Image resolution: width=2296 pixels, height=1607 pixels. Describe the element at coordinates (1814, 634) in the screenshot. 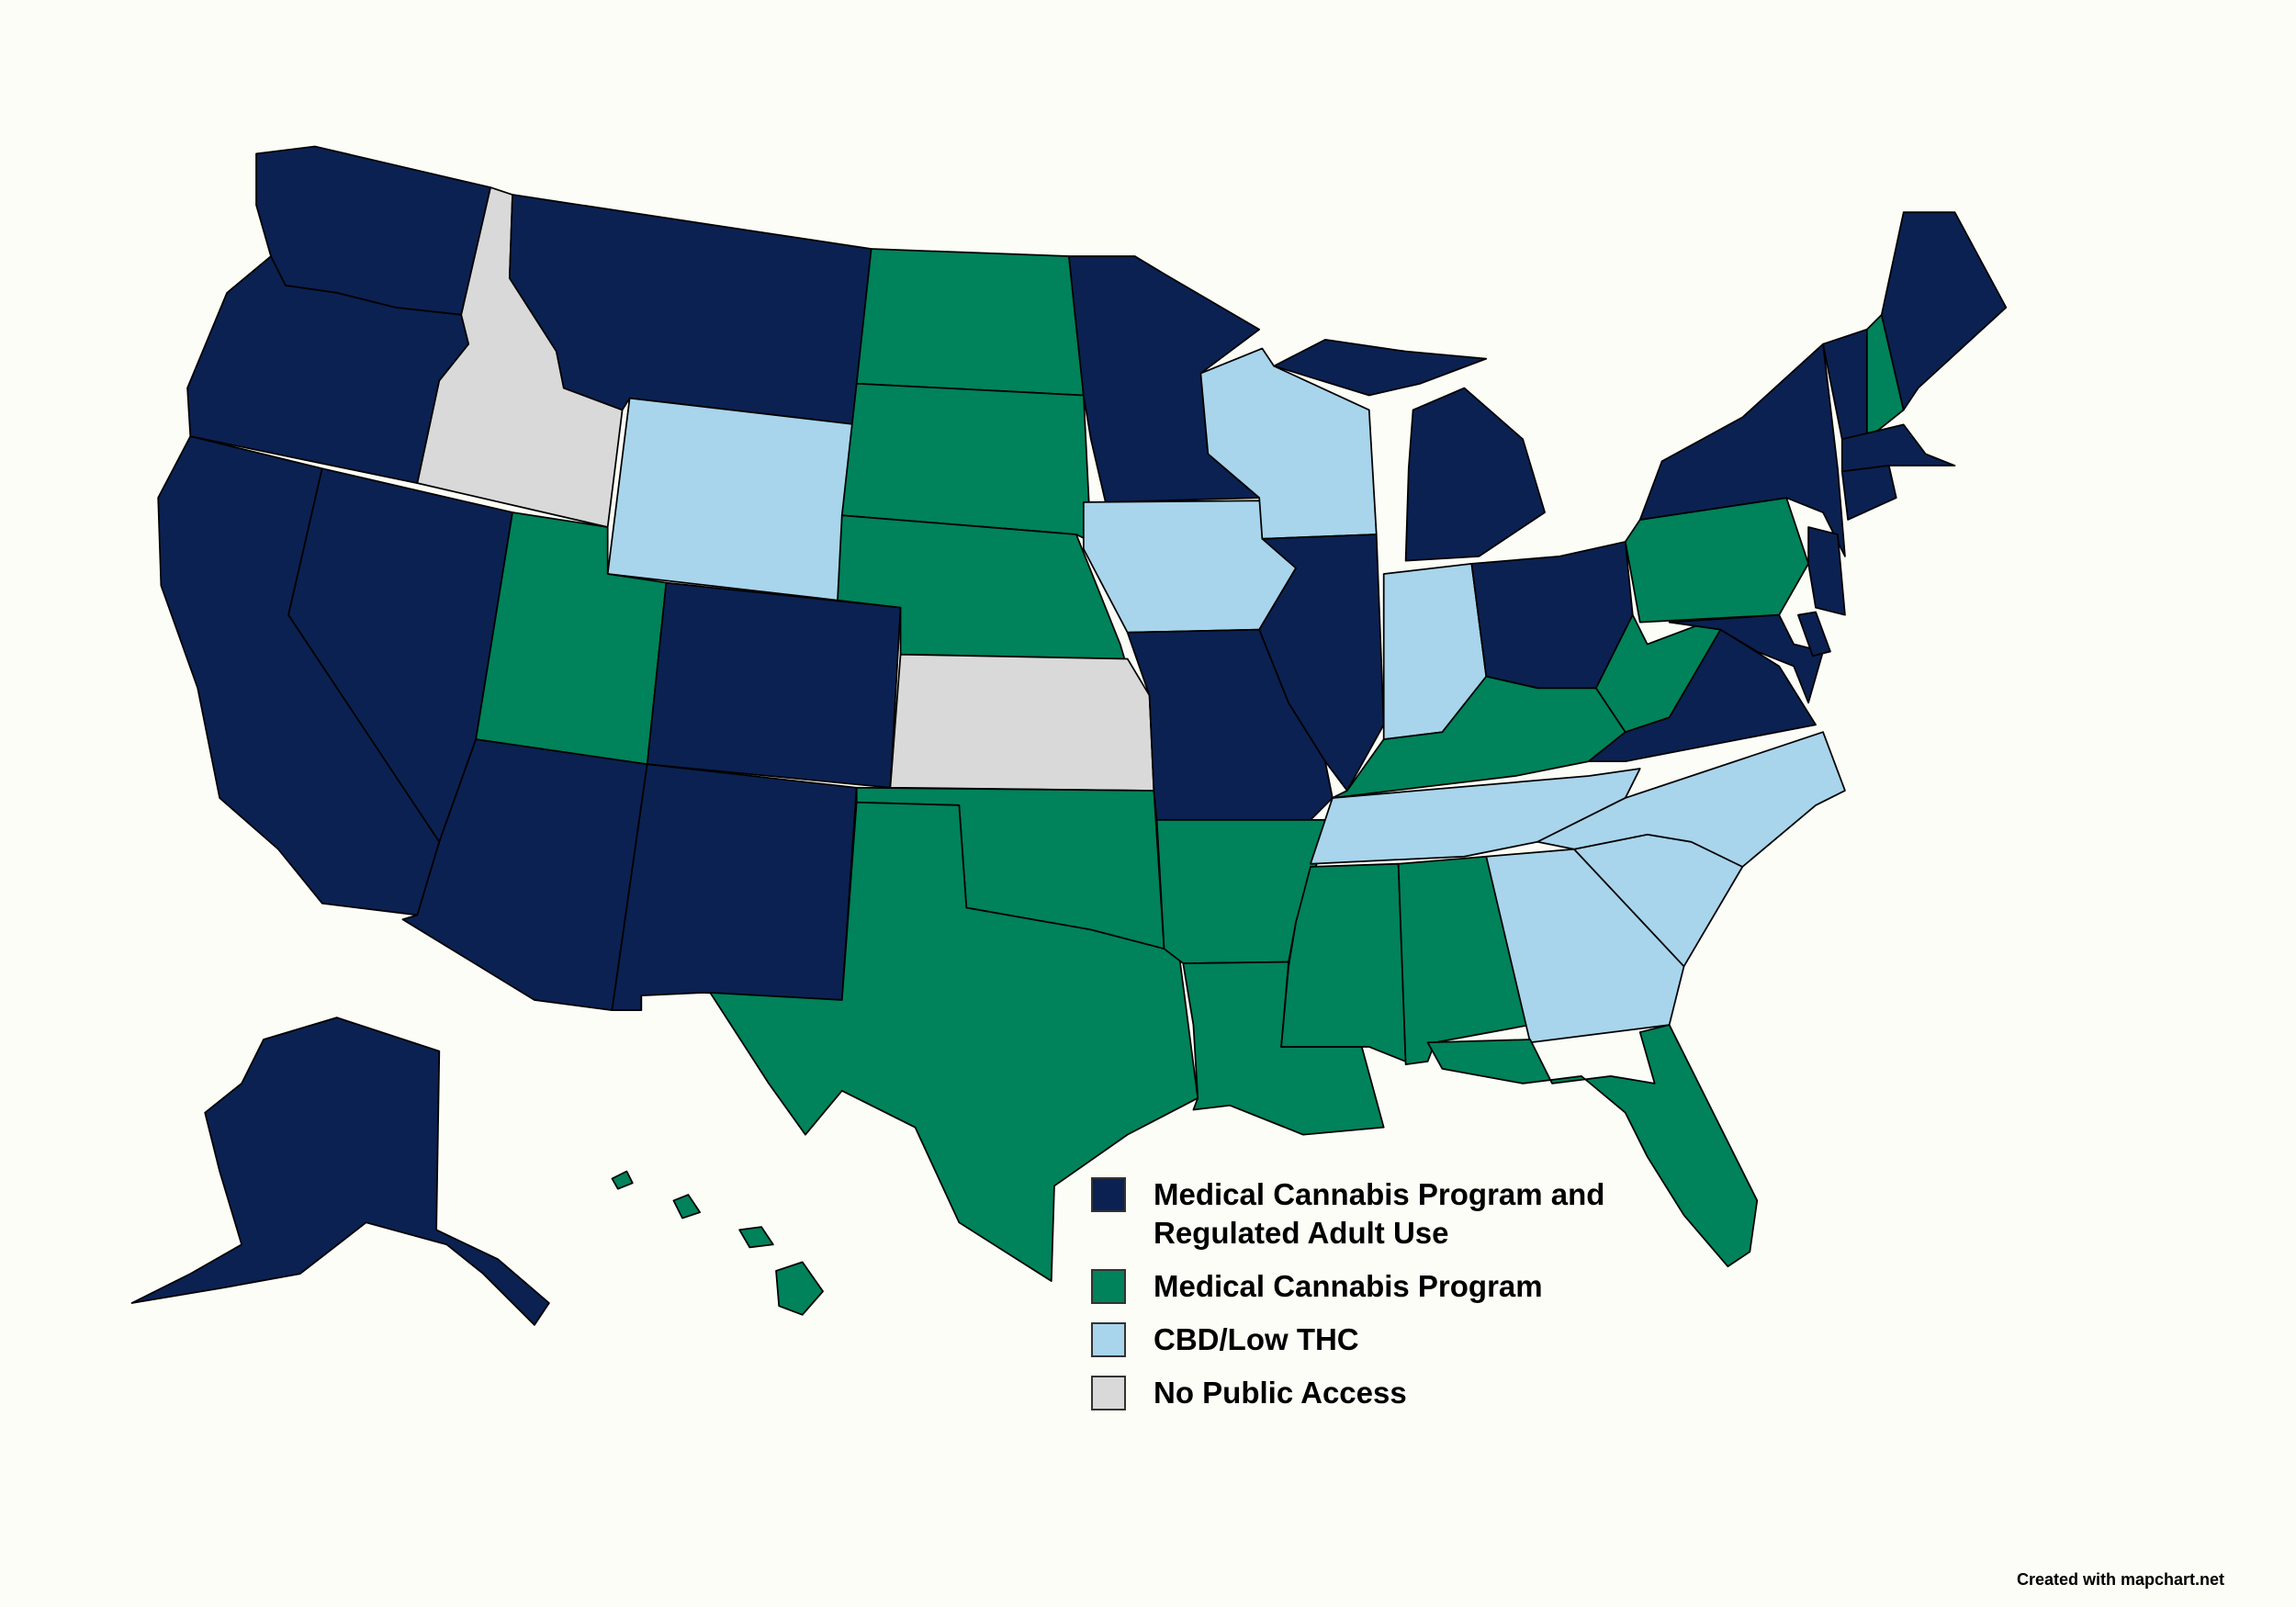

I see `state-de` at that location.